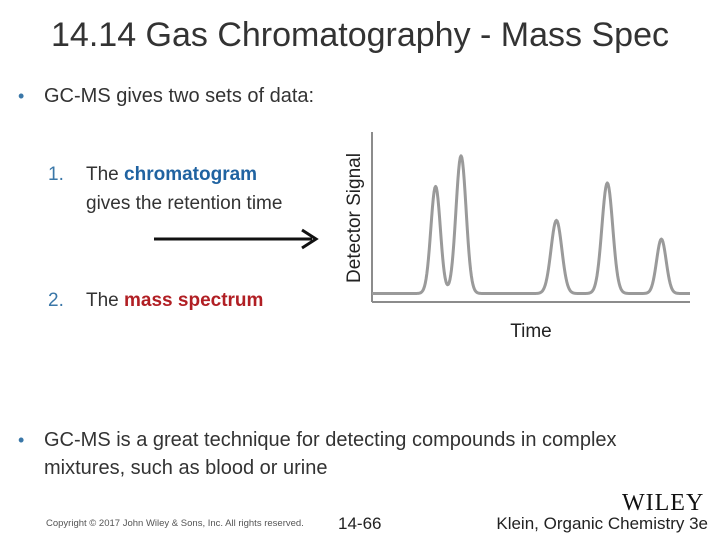 The image size is (720, 540). I want to click on text-post: gives the retention time, so click(184, 203).